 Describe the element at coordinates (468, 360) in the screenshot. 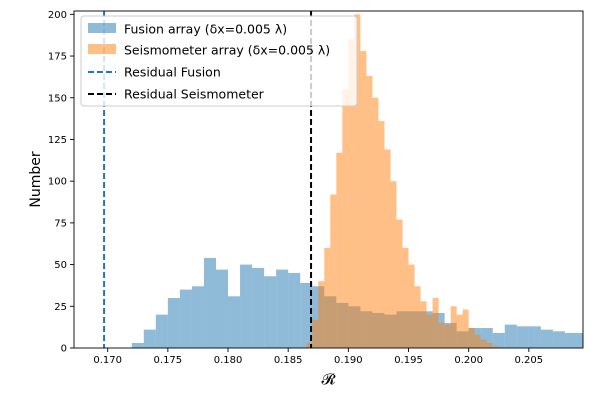

I see `x-tick-label: 0.200` at that location.